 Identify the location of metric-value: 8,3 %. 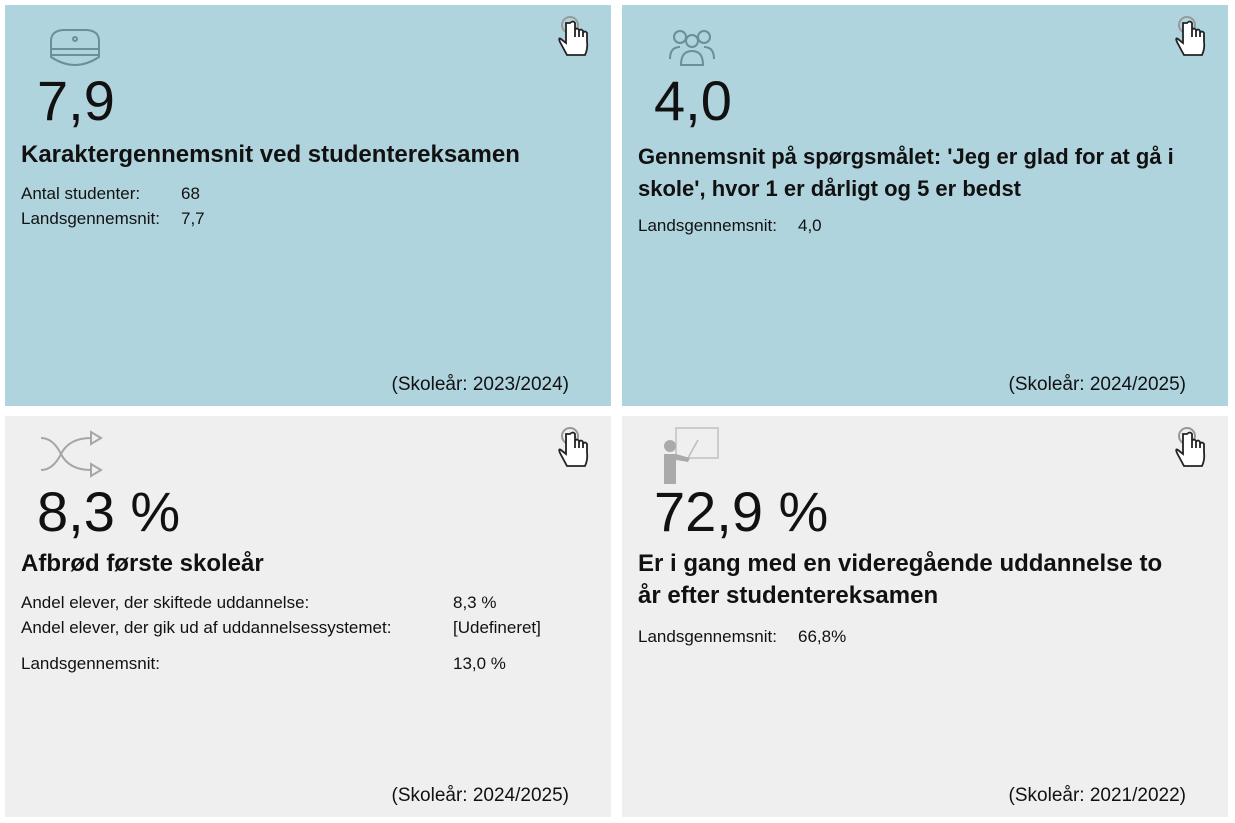
(109, 511).